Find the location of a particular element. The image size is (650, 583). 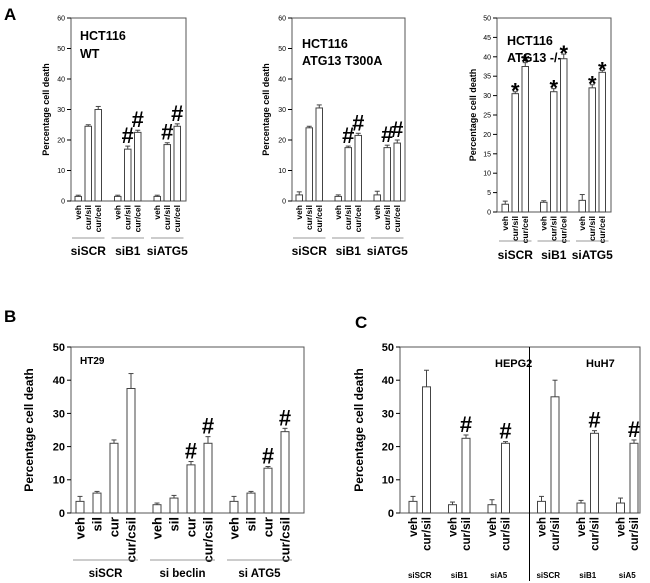

x-category-label: sil is located at coordinates (97, 524).